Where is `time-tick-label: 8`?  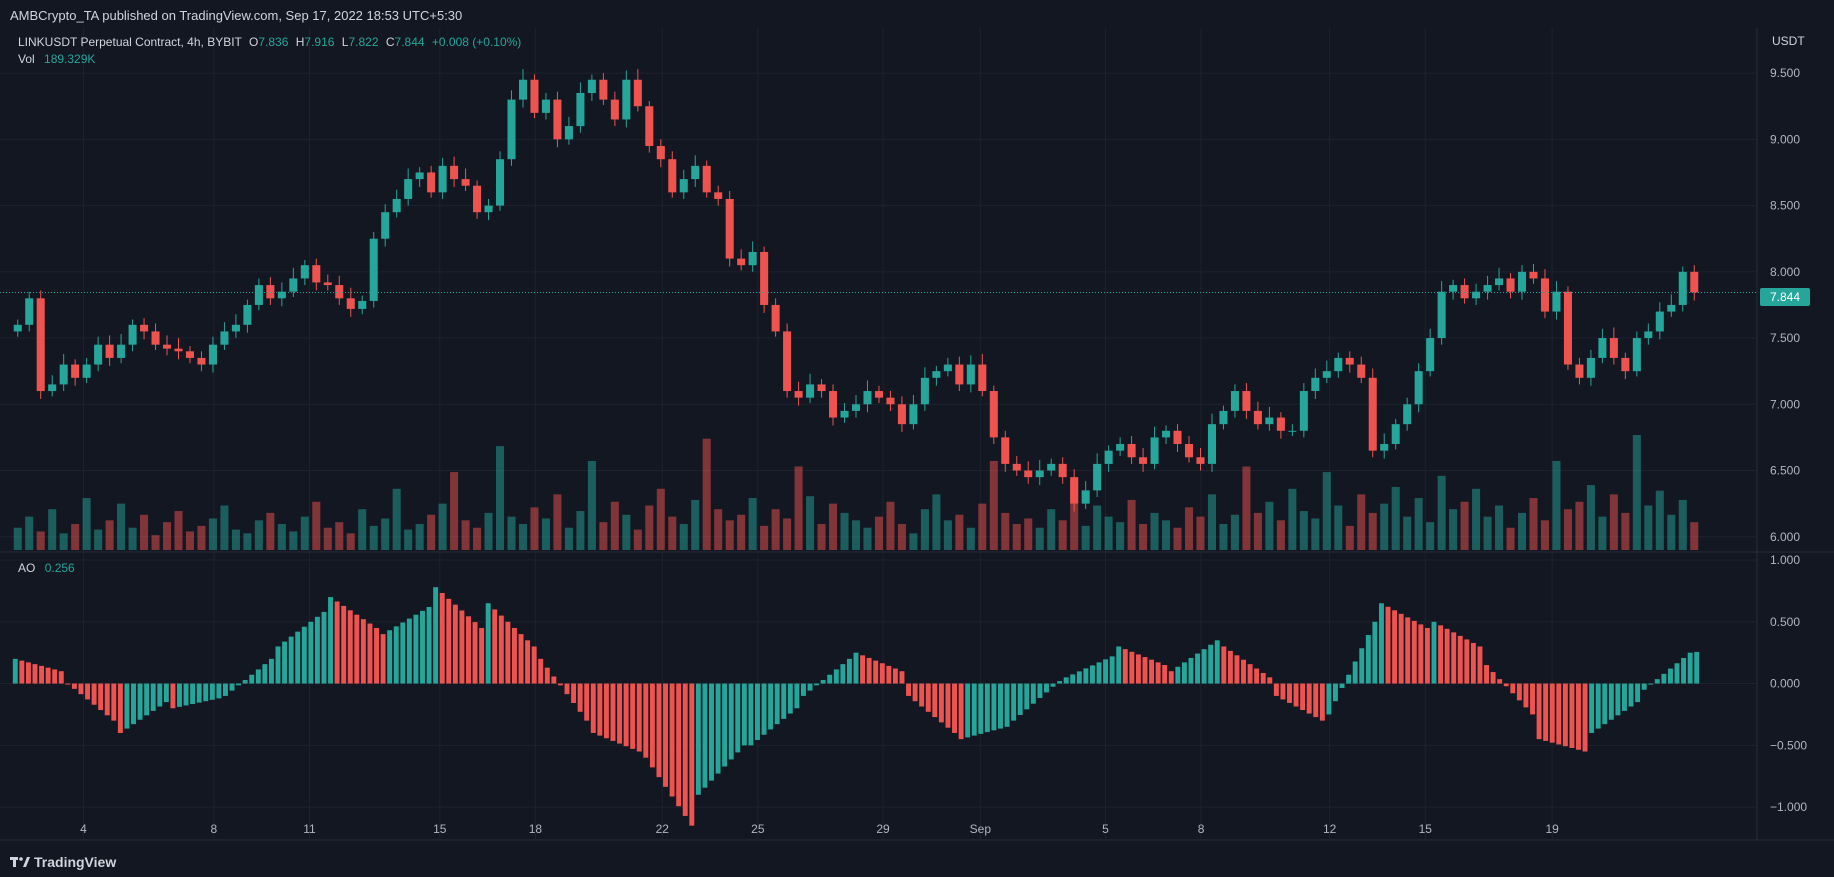 time-tick-label: 8 is located at coordinates (214, 829).